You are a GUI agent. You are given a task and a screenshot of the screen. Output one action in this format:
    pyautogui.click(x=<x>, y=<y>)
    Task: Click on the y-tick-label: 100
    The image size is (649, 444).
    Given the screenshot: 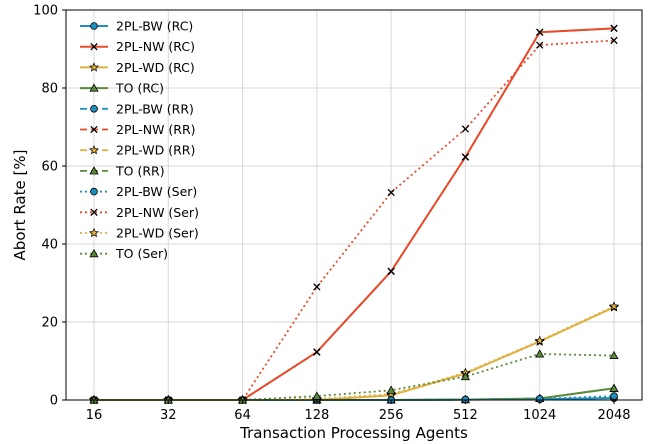 What is the action you would take?
    pyautogui.click(x=45, y=11)
    